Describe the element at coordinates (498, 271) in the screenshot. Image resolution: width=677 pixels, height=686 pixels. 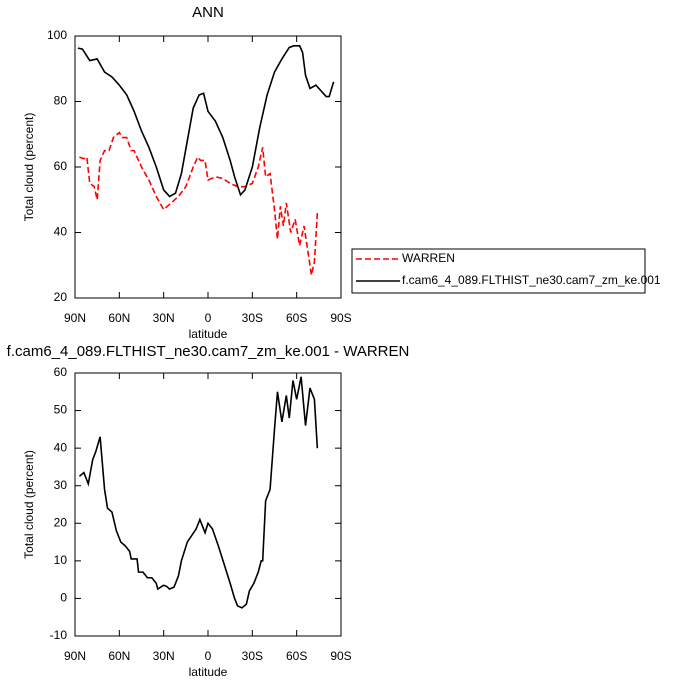
I see `legend-frame` at that location.